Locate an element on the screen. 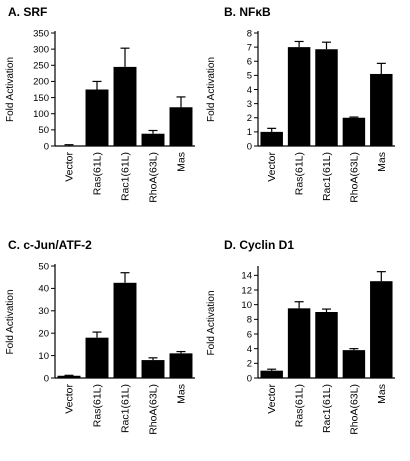 This screenshot has height=461, width=410. chart-title: C. c-Jun/ATF-2 is located at coordinates (50, 245).